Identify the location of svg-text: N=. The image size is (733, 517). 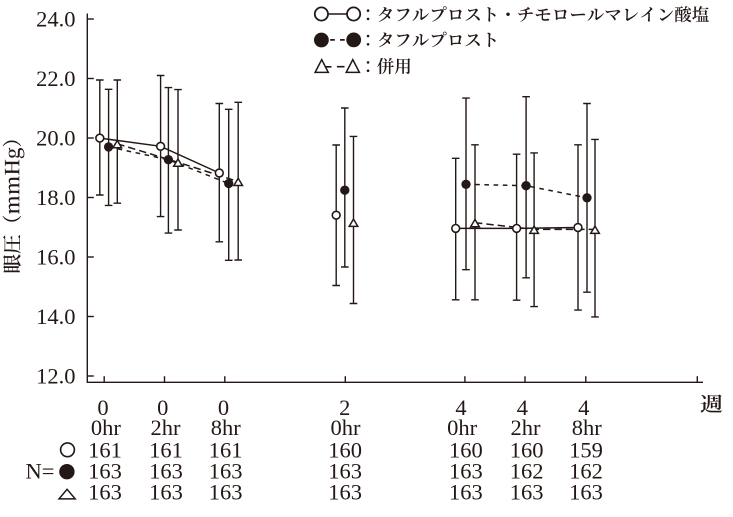
(40, 471).